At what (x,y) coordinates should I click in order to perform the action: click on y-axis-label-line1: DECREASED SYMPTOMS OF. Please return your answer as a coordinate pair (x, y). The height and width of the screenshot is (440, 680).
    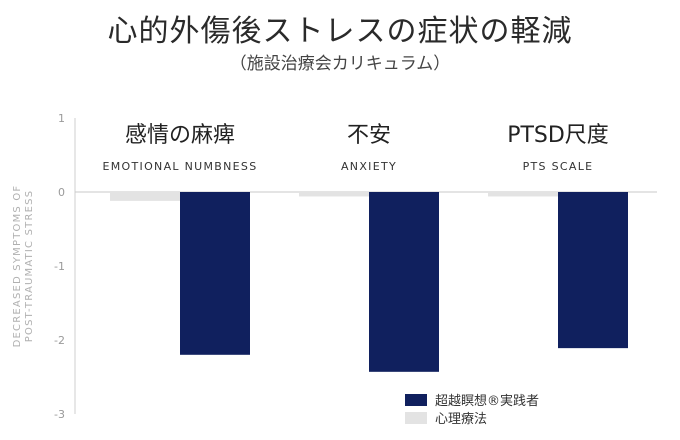
    Looking at the image, I should click on (17, 266).